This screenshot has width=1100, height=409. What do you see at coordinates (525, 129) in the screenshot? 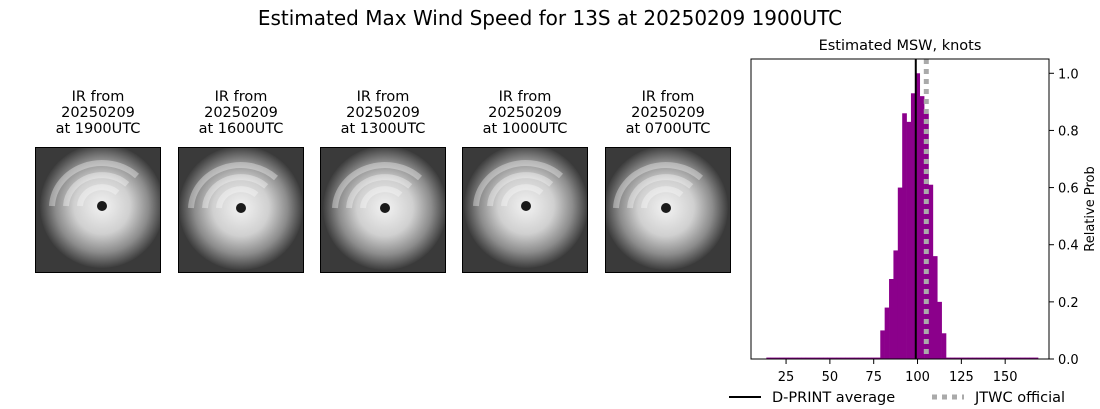
I see `panel-label-time: at 1000UTC` at bounding box center [525, 129].